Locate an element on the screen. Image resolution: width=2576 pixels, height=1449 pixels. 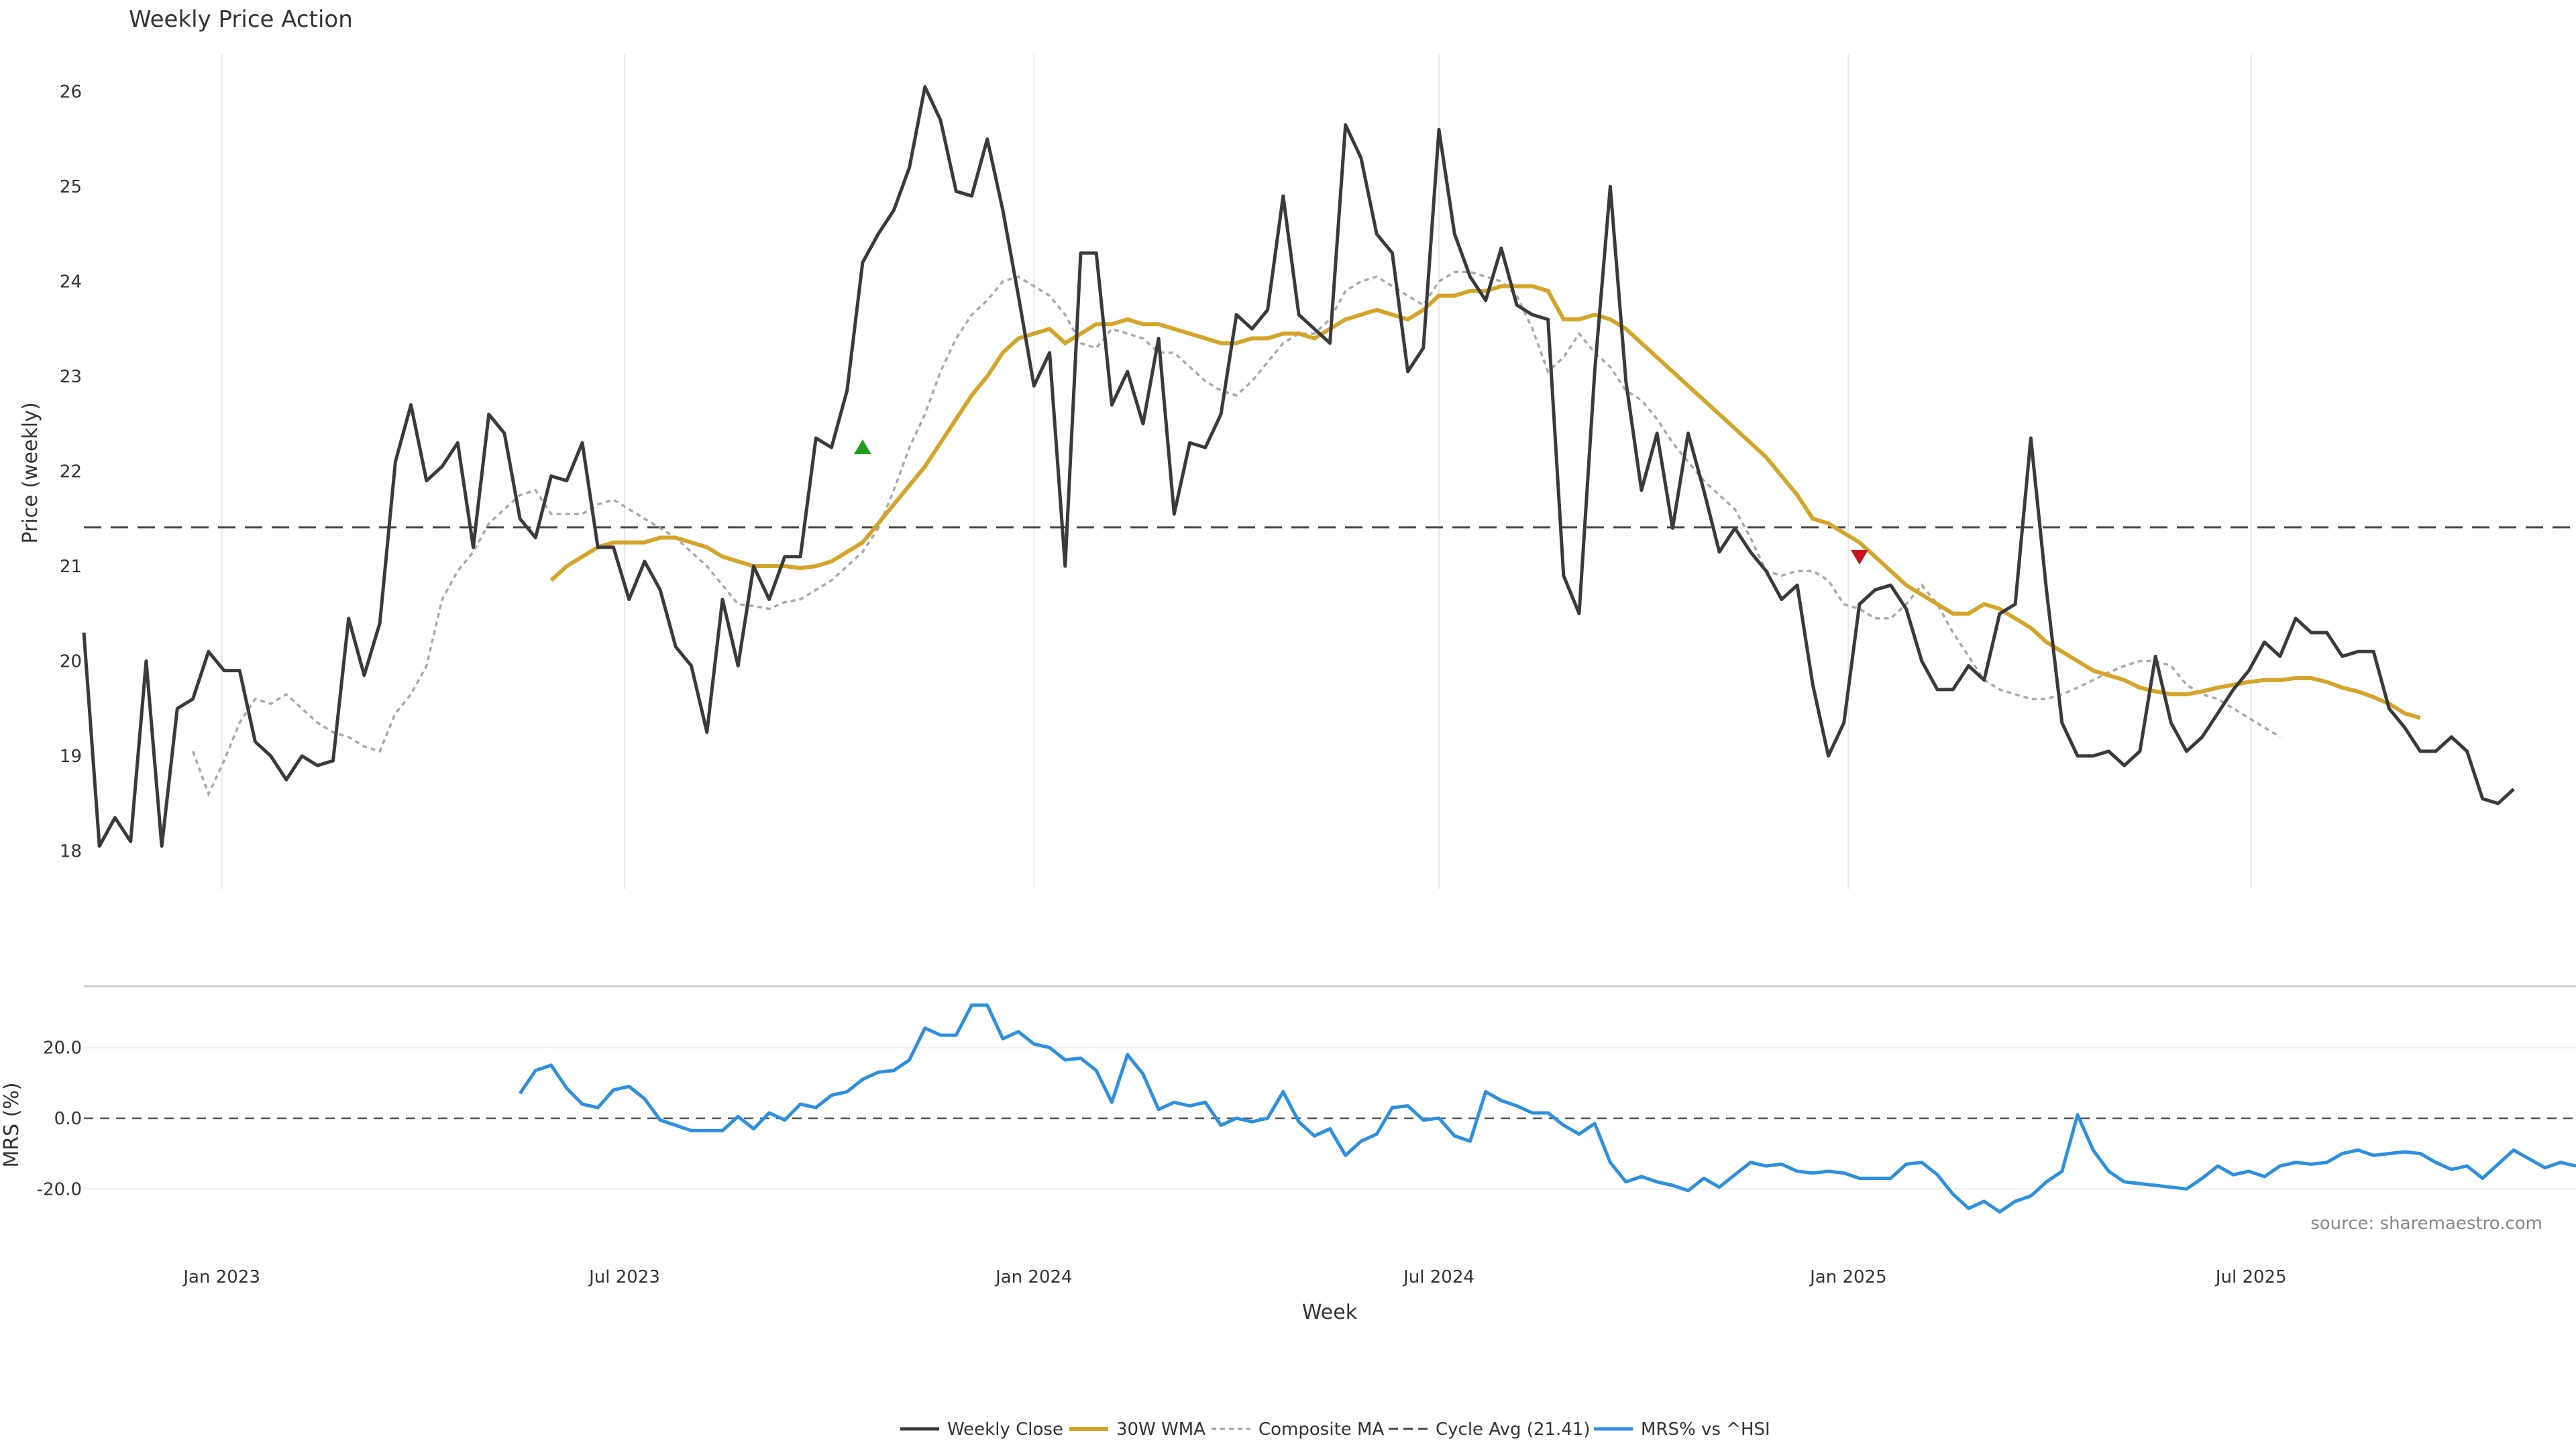
mrs-line is located at coordinates (1547, 1108).